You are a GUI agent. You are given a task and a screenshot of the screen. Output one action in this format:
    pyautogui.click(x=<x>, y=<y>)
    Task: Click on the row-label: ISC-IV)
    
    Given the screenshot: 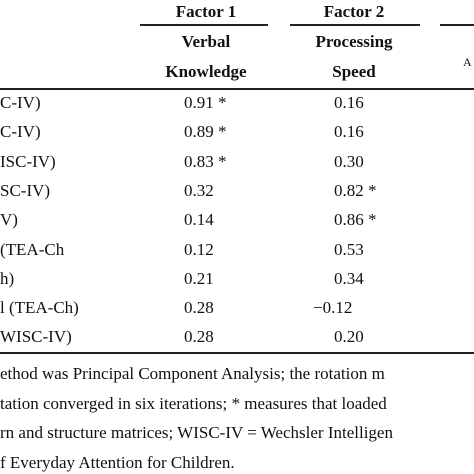 What is the action you would take?
    pyautogui.click(x=28, y=161)
    